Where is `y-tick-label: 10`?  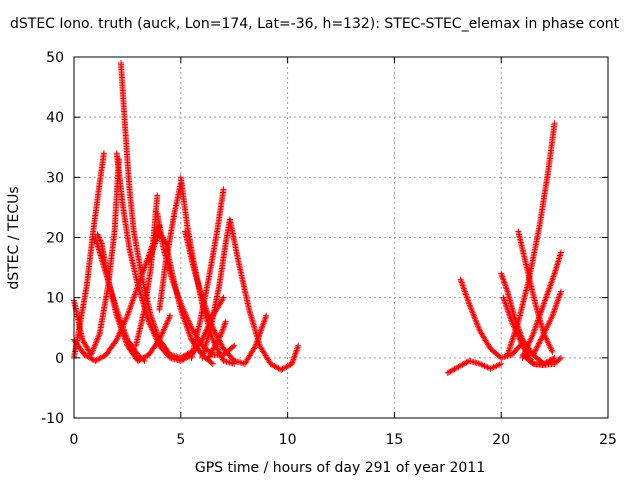 y-tick-label: 10 is located at coordinates (55, 299).